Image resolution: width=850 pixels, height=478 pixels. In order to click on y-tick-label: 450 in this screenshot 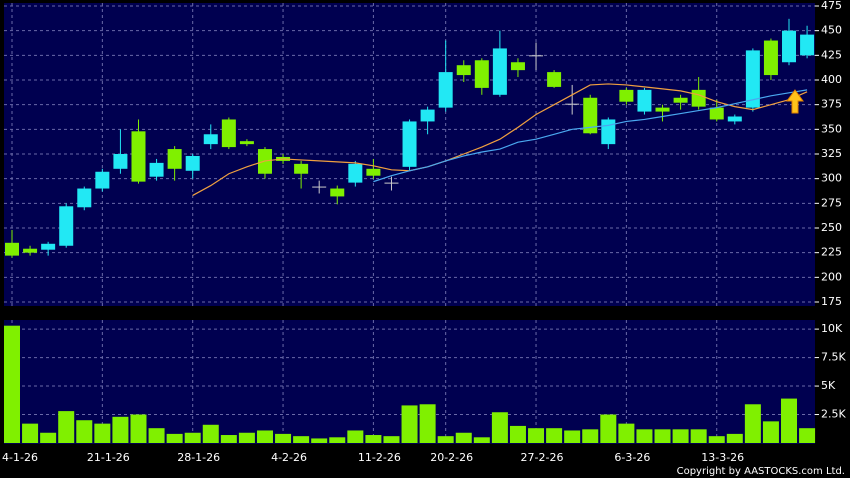, I will do `click(831, 30)`.